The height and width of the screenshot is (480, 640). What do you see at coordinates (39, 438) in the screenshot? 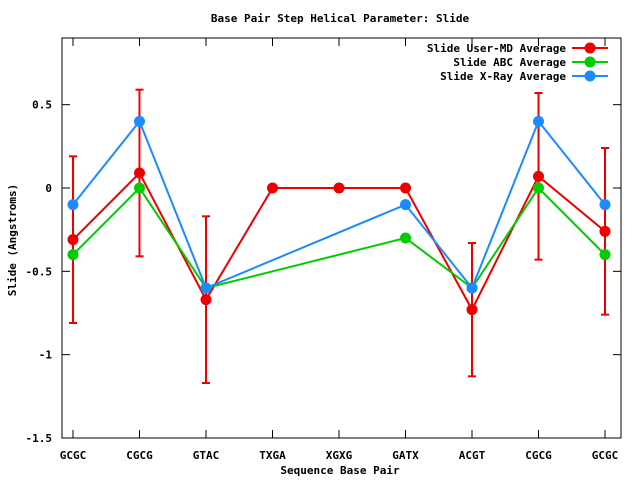
I see `y-tick-label: -1.5` at bounding box center [39, 438].